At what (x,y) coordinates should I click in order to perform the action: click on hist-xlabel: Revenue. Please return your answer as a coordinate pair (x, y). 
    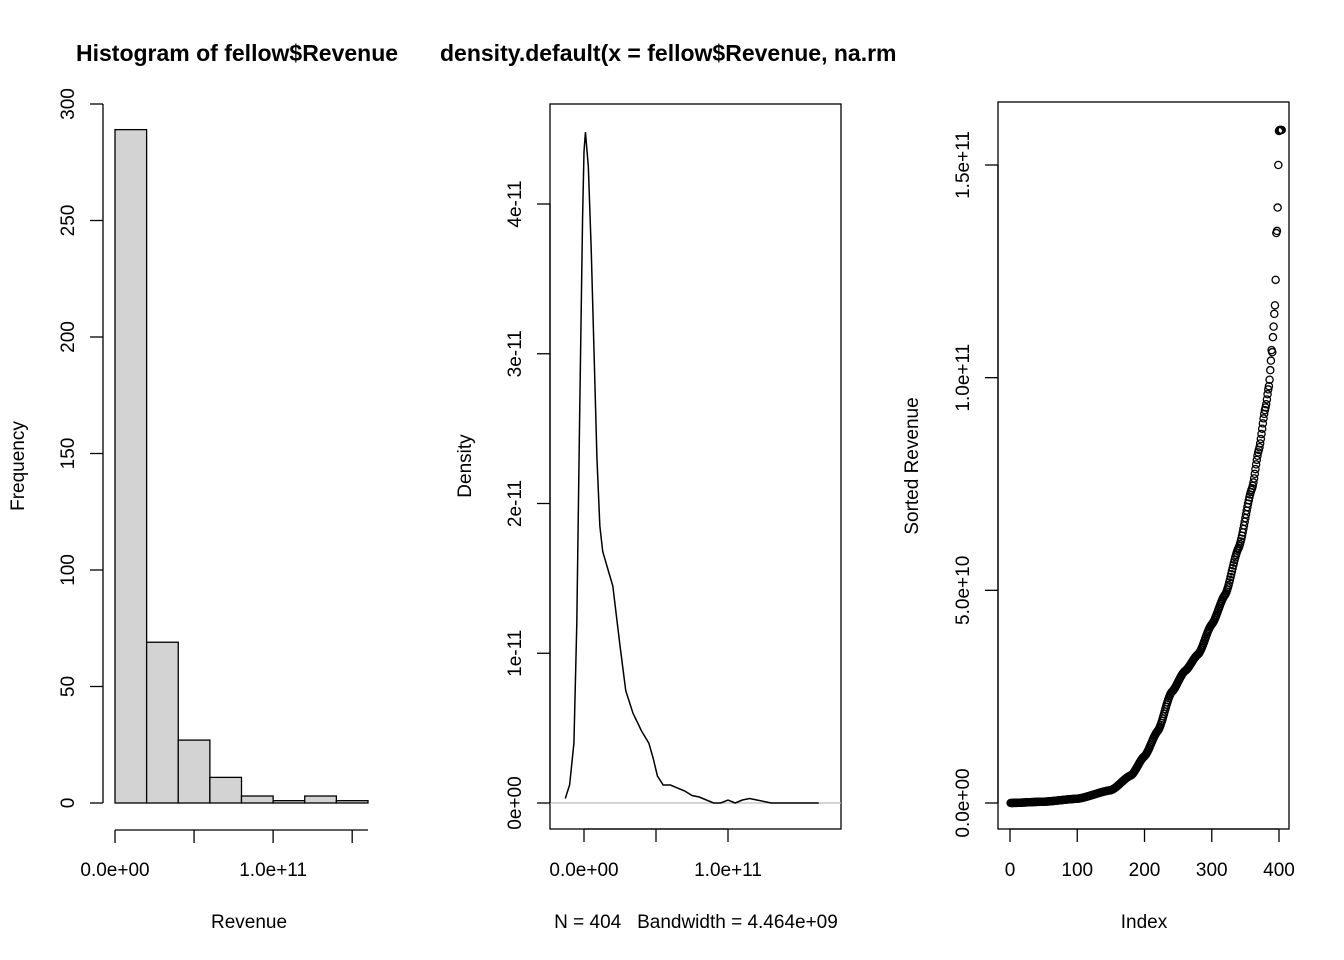
    Looking at the image, I should click on (249, 922).